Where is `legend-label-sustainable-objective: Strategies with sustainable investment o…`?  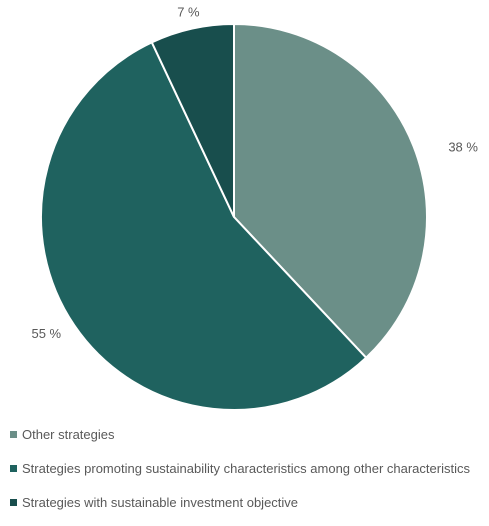 legend-label-sustainable-objective: Strategies with sustainable investment o… is located at coordinates (160, 502).